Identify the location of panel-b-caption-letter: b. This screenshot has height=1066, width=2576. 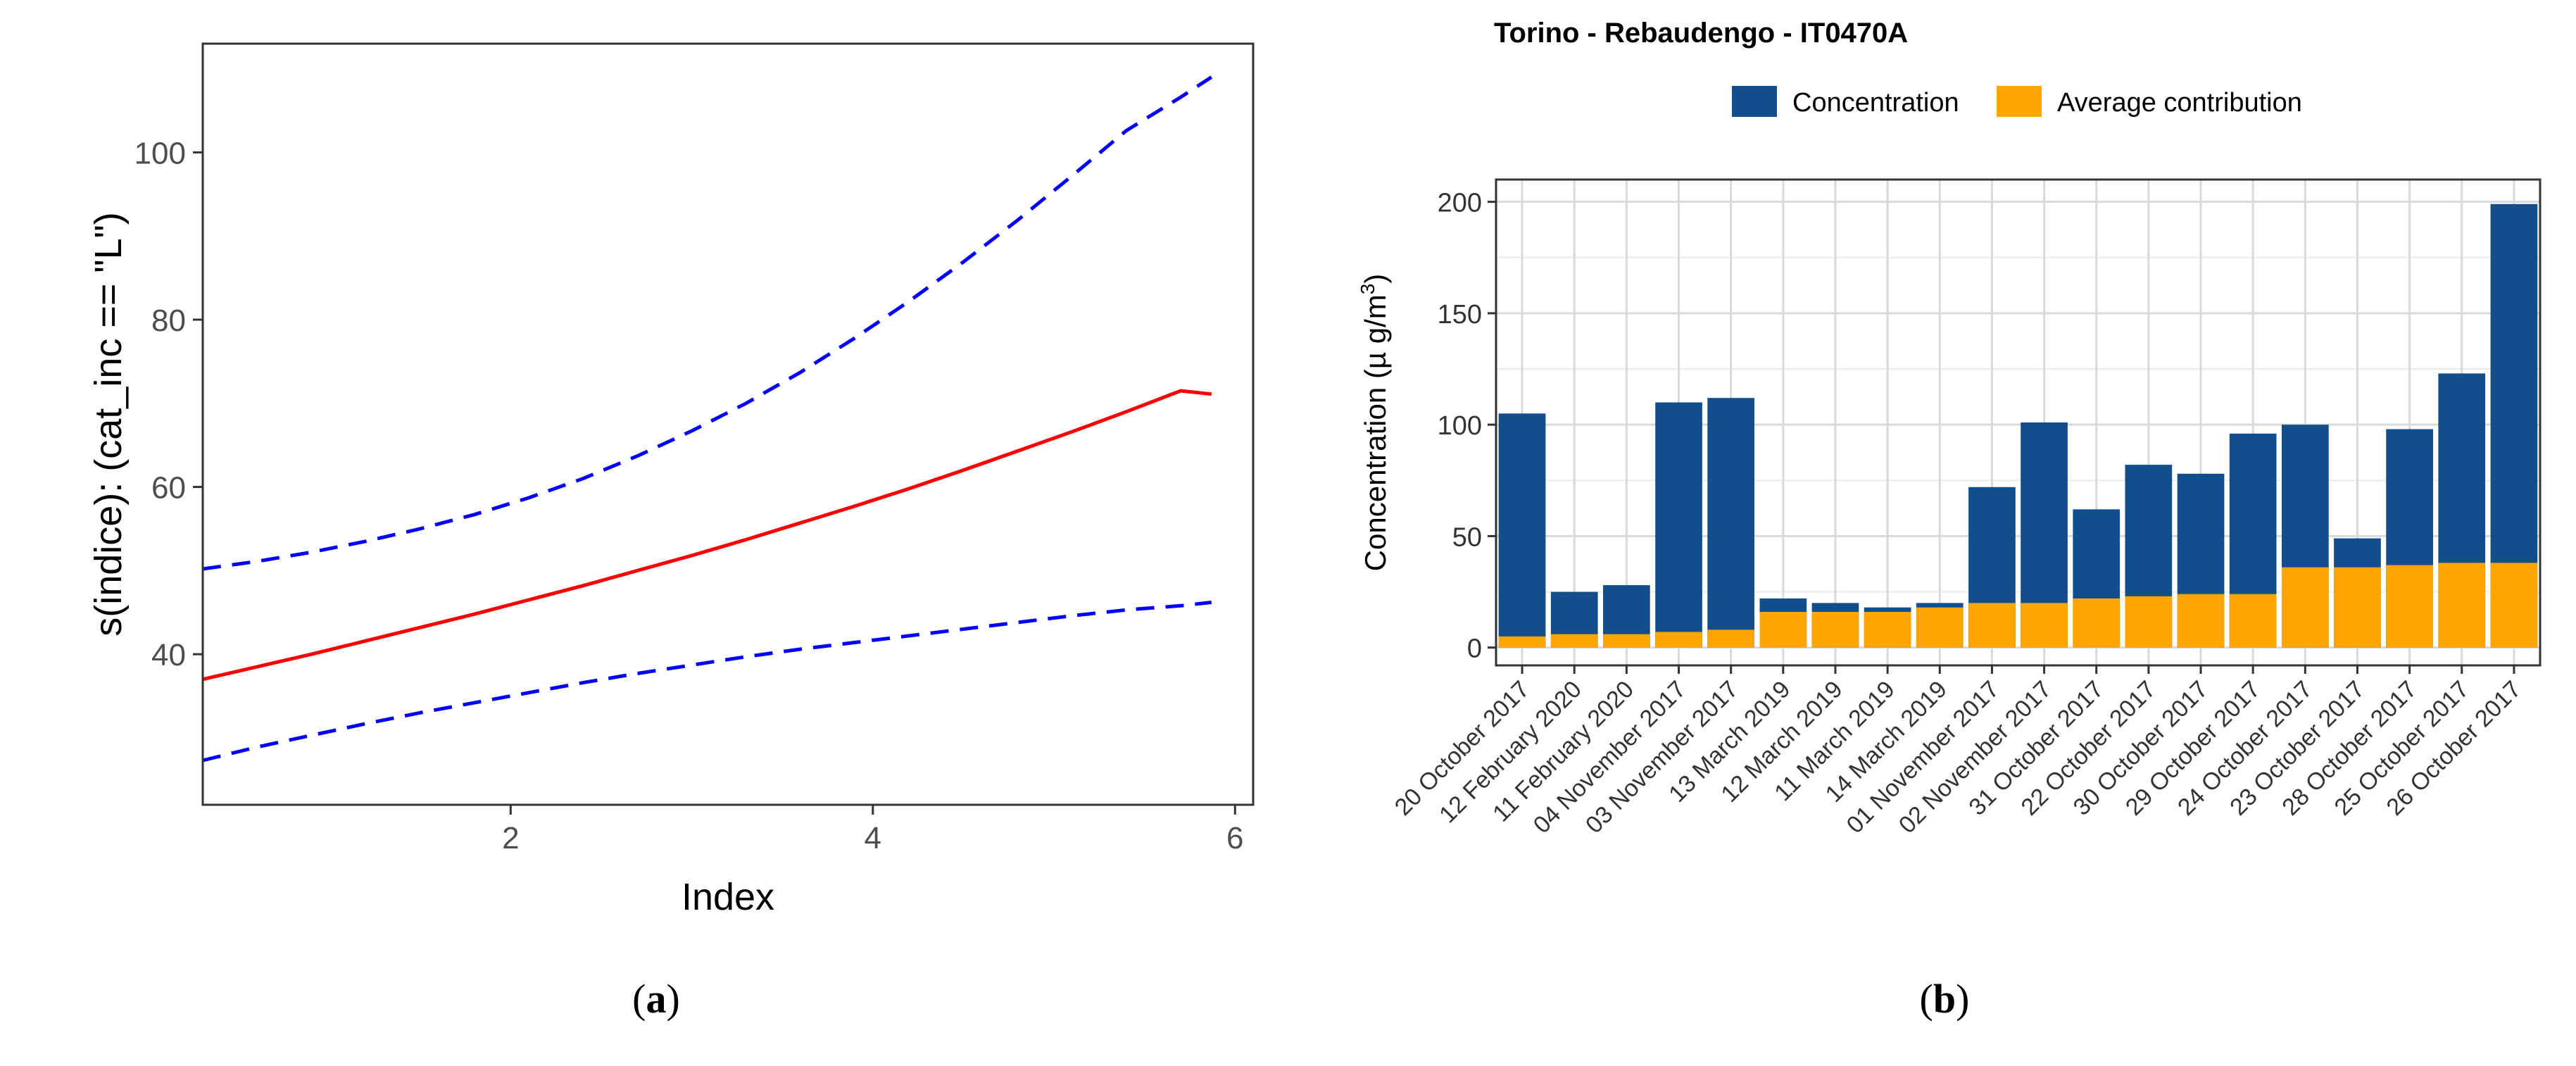
(1945, 999).